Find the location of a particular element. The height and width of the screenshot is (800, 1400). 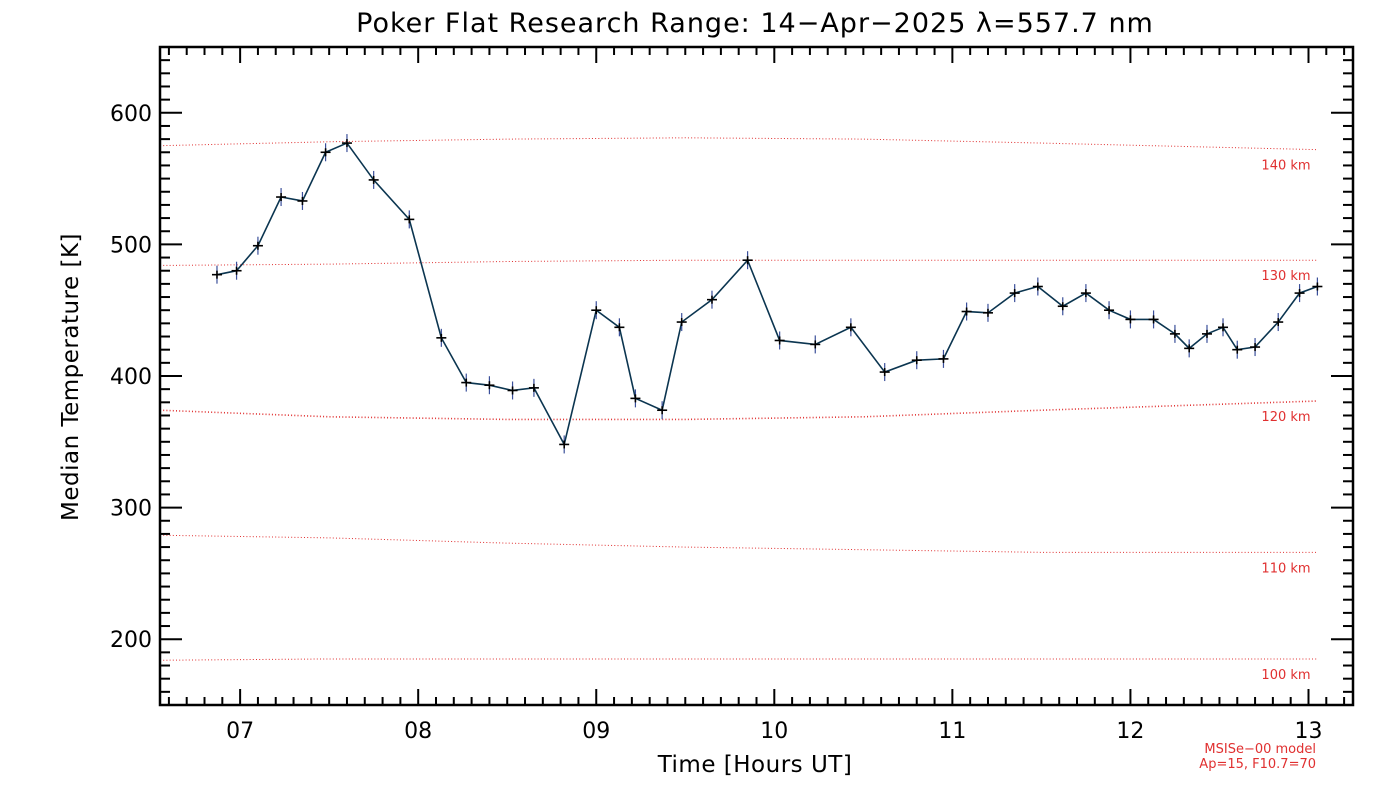

y-axis-label: Median Temperature [K] is located at coordinates (71, 377).